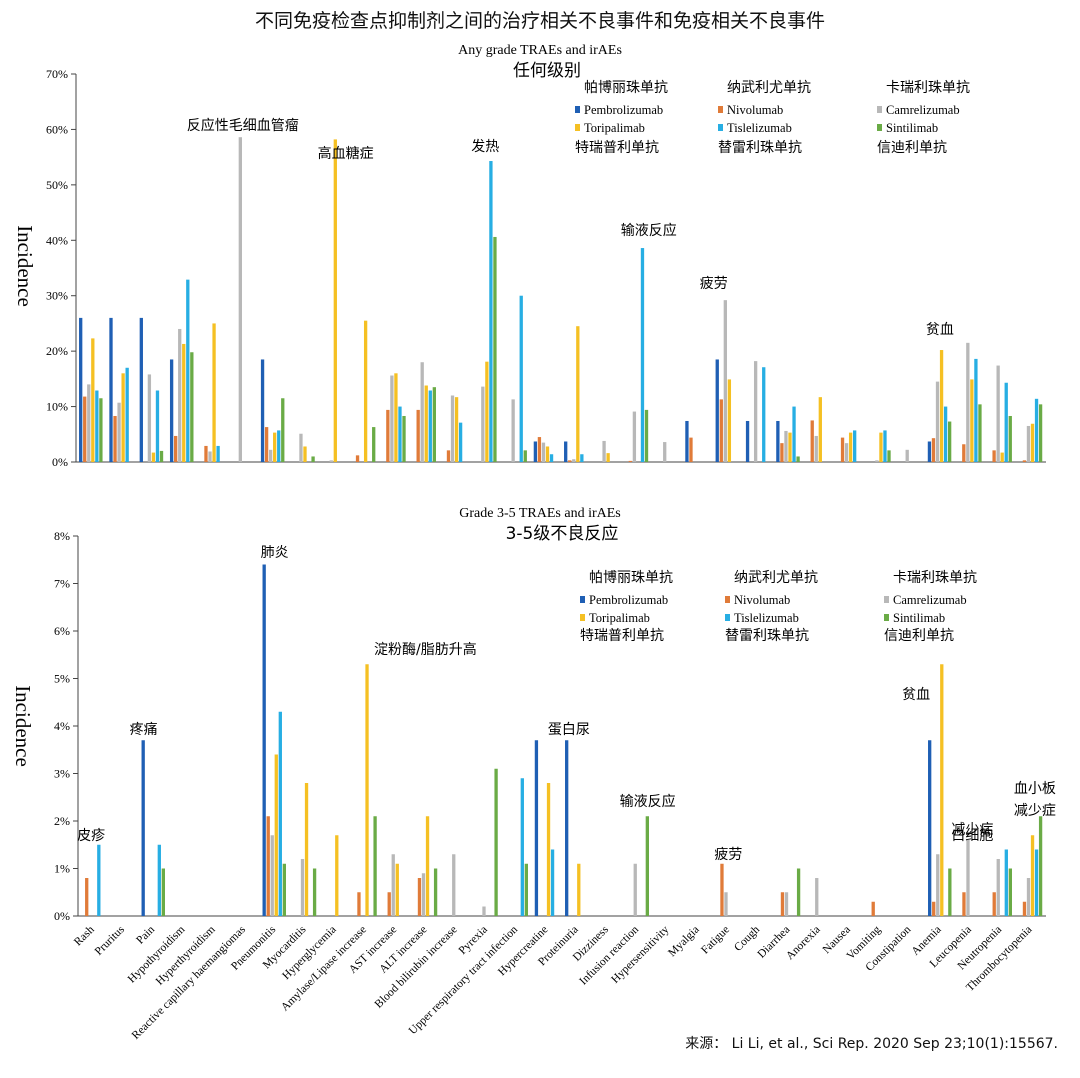 This screenshot has height=1078, width=1080. Describe the element at coordinates (485, 147) in the screenshot. I see `chart1-annotation: 发热` at that location.